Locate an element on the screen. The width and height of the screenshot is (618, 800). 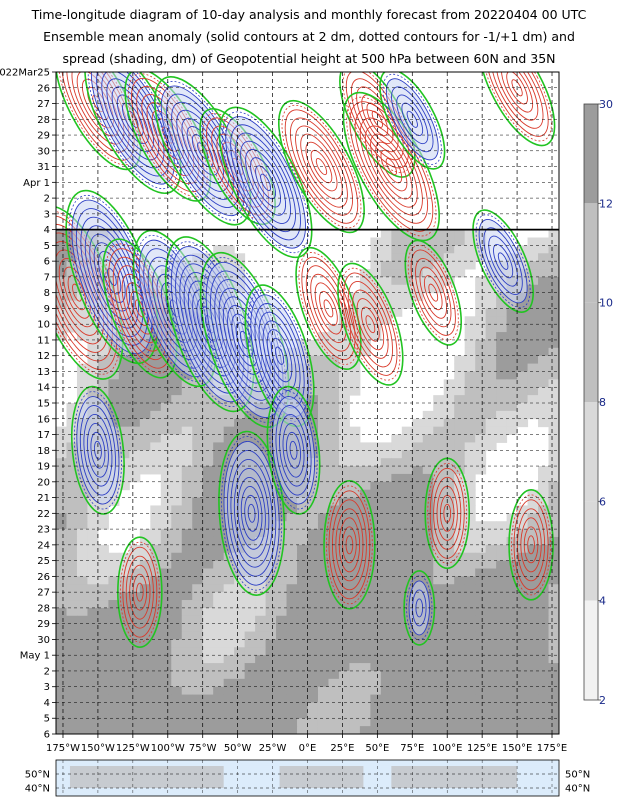
map-lat-label-right: 40°N is located at coordinates (577, 789).